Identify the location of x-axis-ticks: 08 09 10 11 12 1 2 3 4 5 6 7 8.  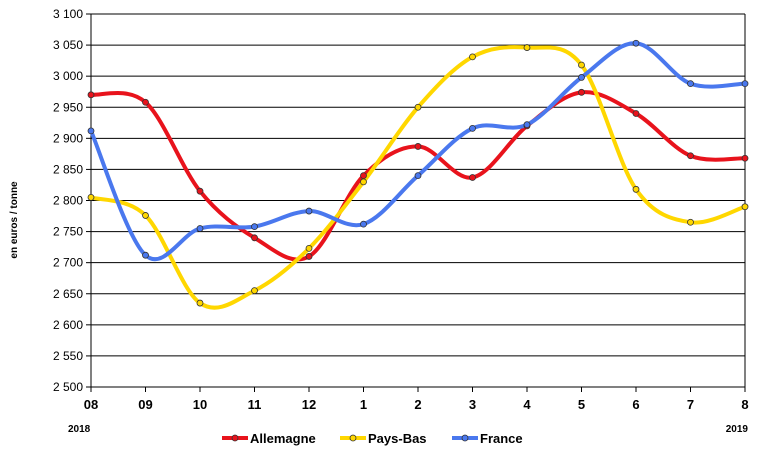
(416, 399).